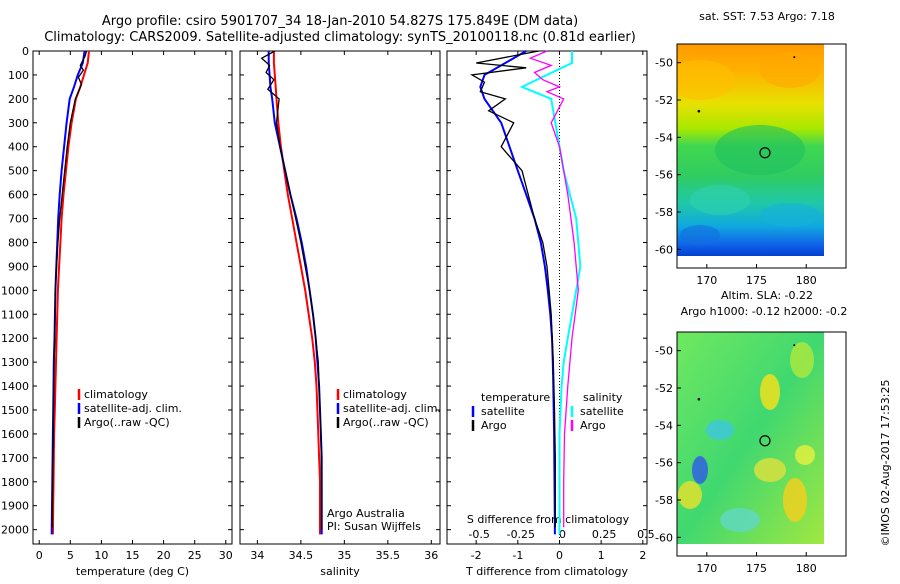 This screenshot has height=584, width=900. Describe the element at coordinates (15, 530) in the screenshot. I see `y-tick-label: 2000` at that location.